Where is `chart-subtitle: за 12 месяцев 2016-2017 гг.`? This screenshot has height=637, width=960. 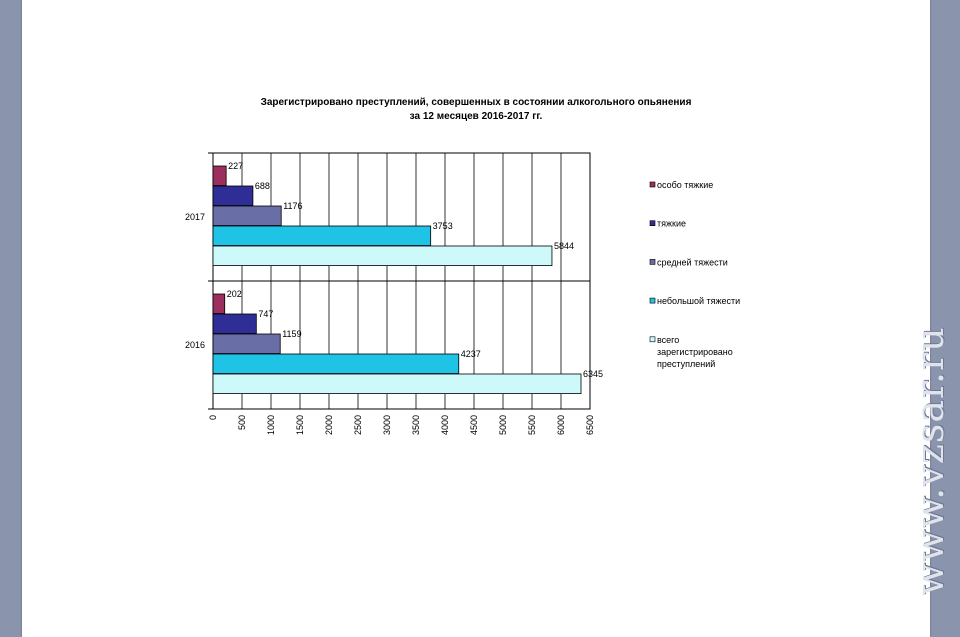
chart-subtitle: за 12 месяцев 2016-2017 гг. is located at coordinates (476, 116).